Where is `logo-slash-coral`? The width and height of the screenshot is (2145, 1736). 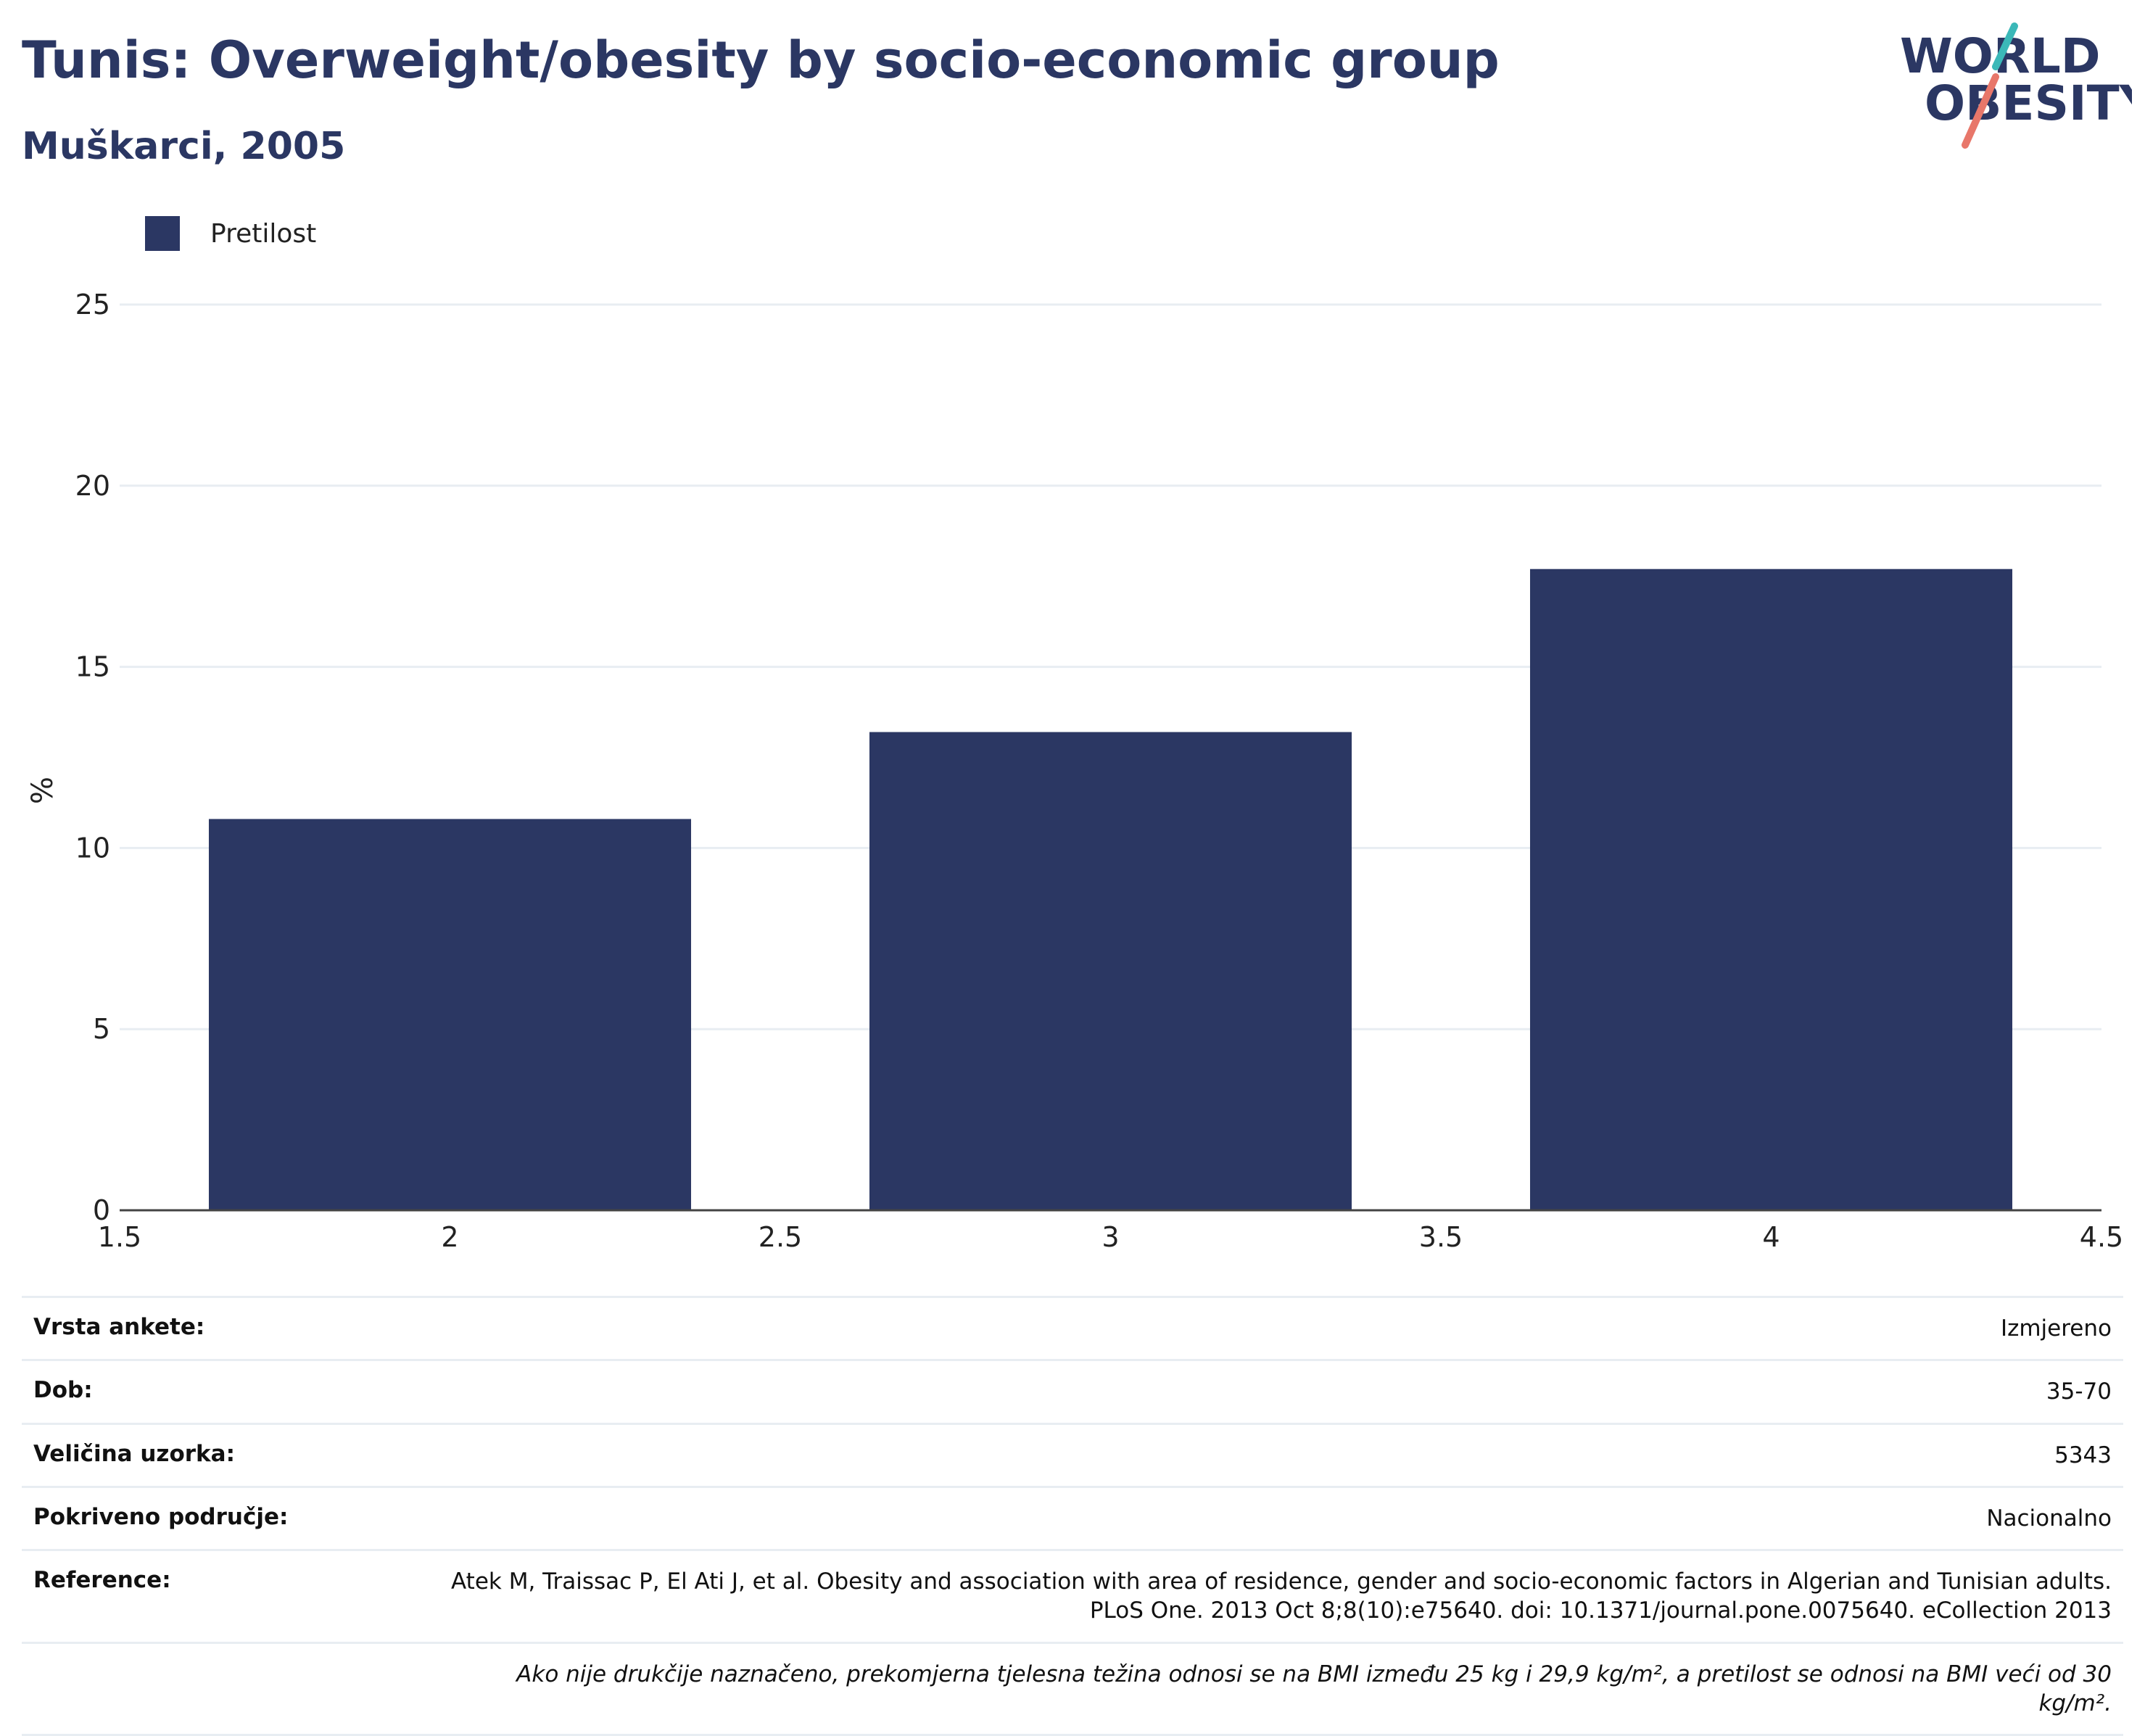 logo-slash-coral is located at coordinates (1981, 111).